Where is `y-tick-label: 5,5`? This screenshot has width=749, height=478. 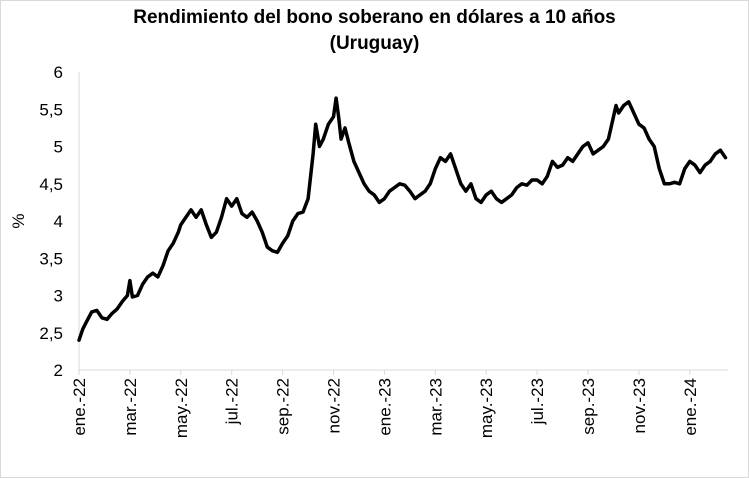
y-tick-label: 5,5 is located at coordinates (51, 109).